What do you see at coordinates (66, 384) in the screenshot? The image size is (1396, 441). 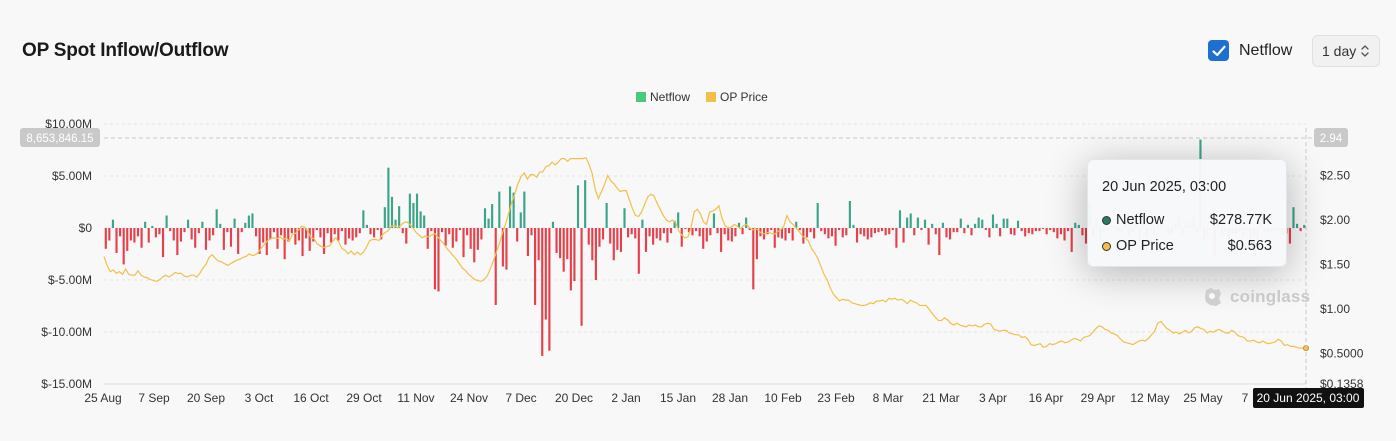 I see `y-left-tick-label: $-15.00M` at bounding box center [66, 384].